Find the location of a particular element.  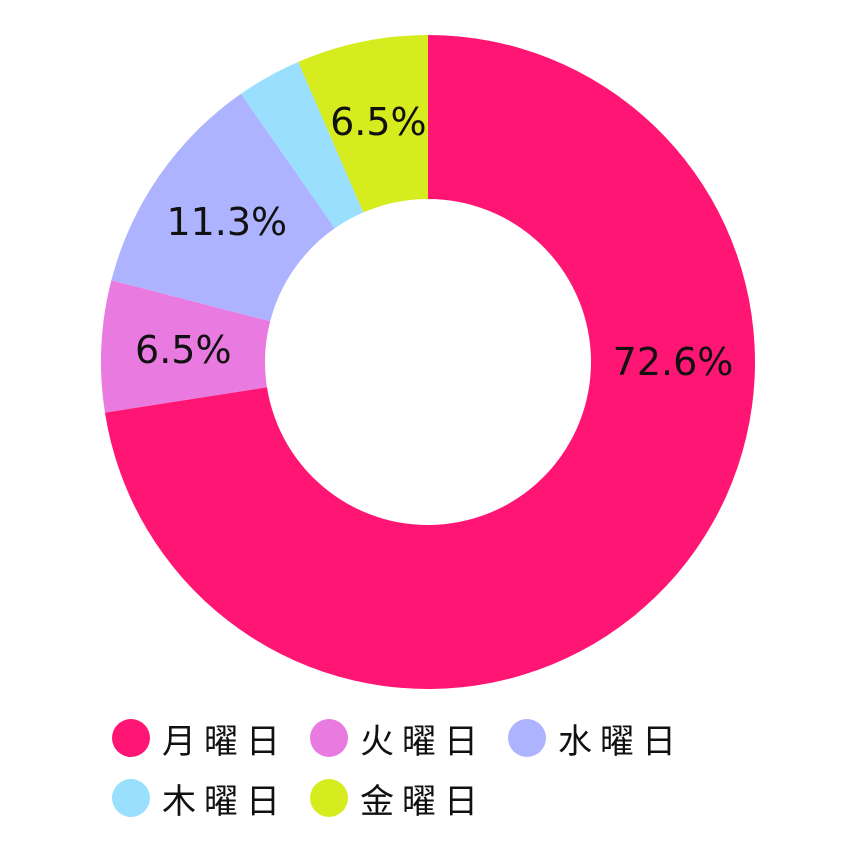

legend-item: 火曜日 is located at coordinates (398, 738).